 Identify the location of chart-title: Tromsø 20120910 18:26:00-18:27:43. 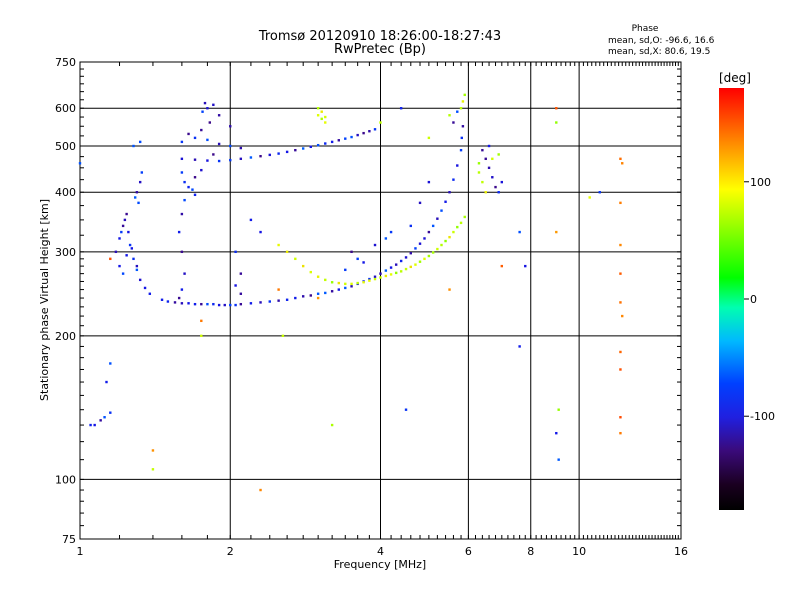
(379, 36).